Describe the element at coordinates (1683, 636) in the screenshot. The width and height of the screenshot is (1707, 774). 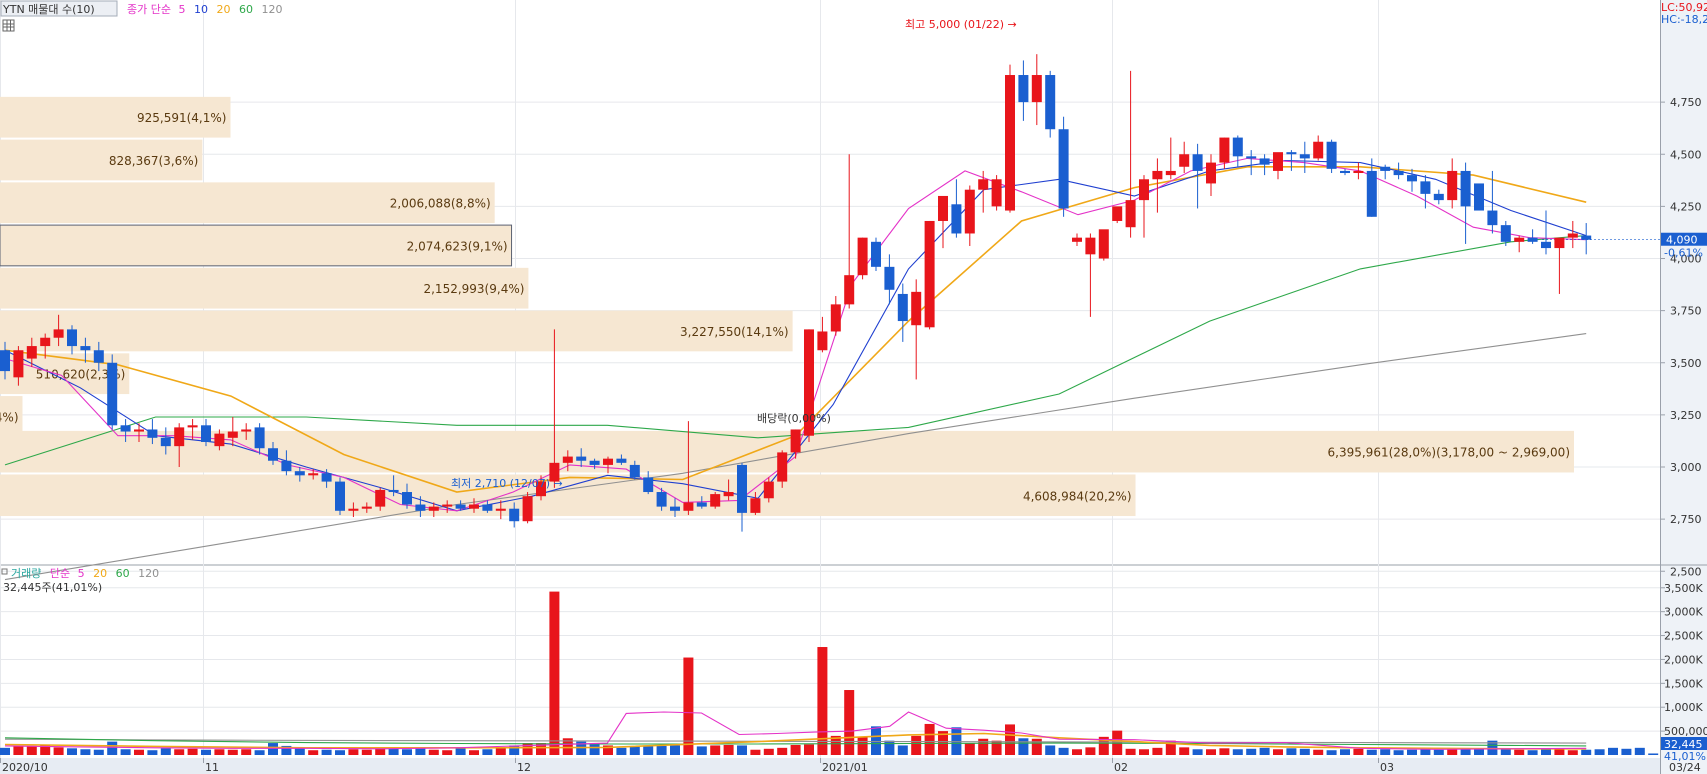
I see `volume-tick-label: 2,500K` at that location.